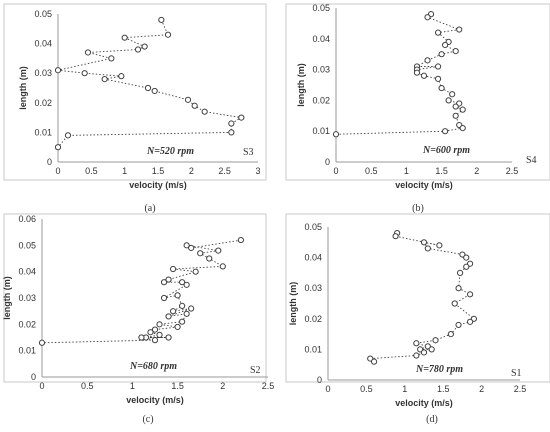 The image size is (550, 432). What do you see at coordinates (147, 419) in the screenshot?
I see `panel-caption: (c)` at bounding box center [147, 419].